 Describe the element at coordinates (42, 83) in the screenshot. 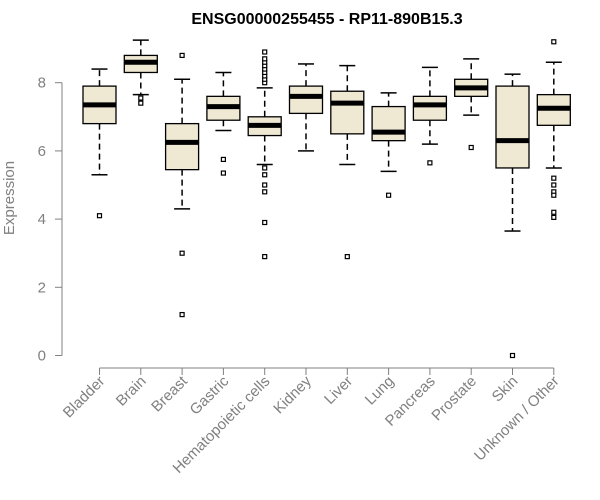

I see `y-tick-label: 8` at that location.